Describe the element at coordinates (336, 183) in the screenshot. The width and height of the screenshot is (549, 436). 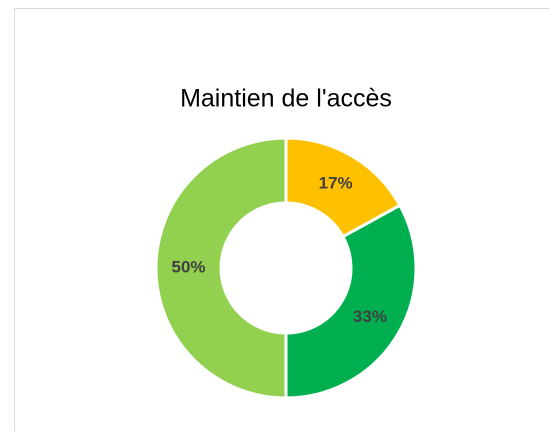
I see `data-label: 17%` at that location.